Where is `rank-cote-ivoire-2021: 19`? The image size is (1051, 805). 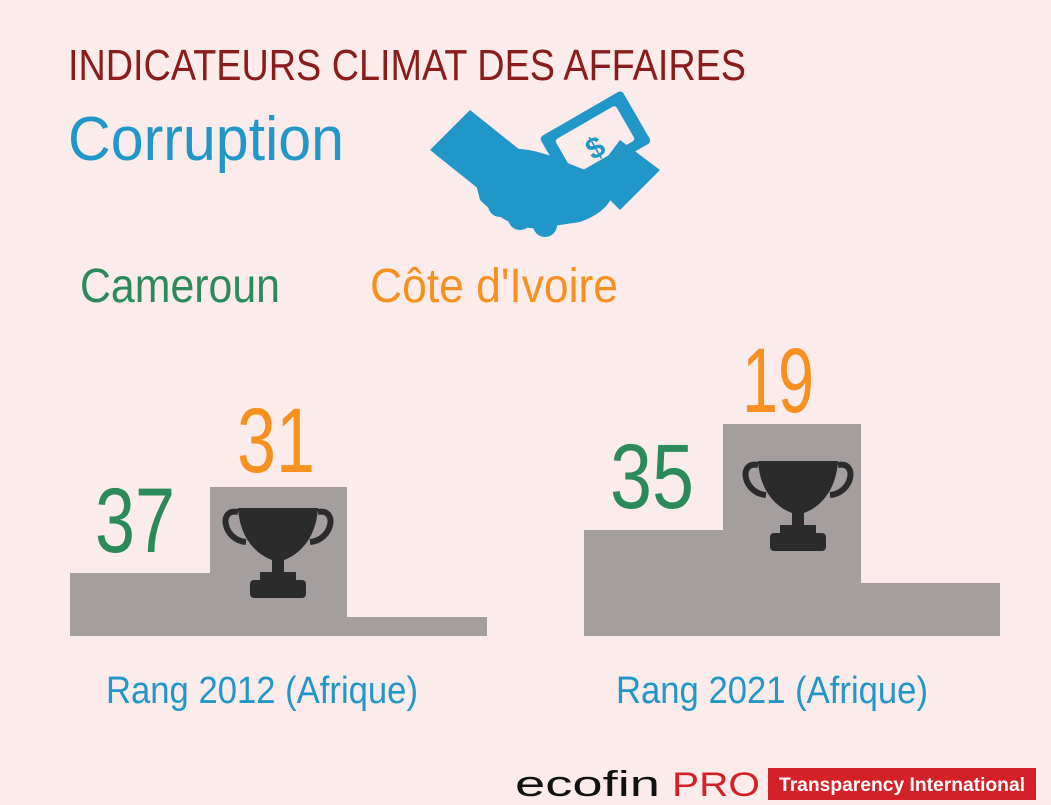 rank-cote-ivoire-2021: 19 is located at coordinates (778, 381).